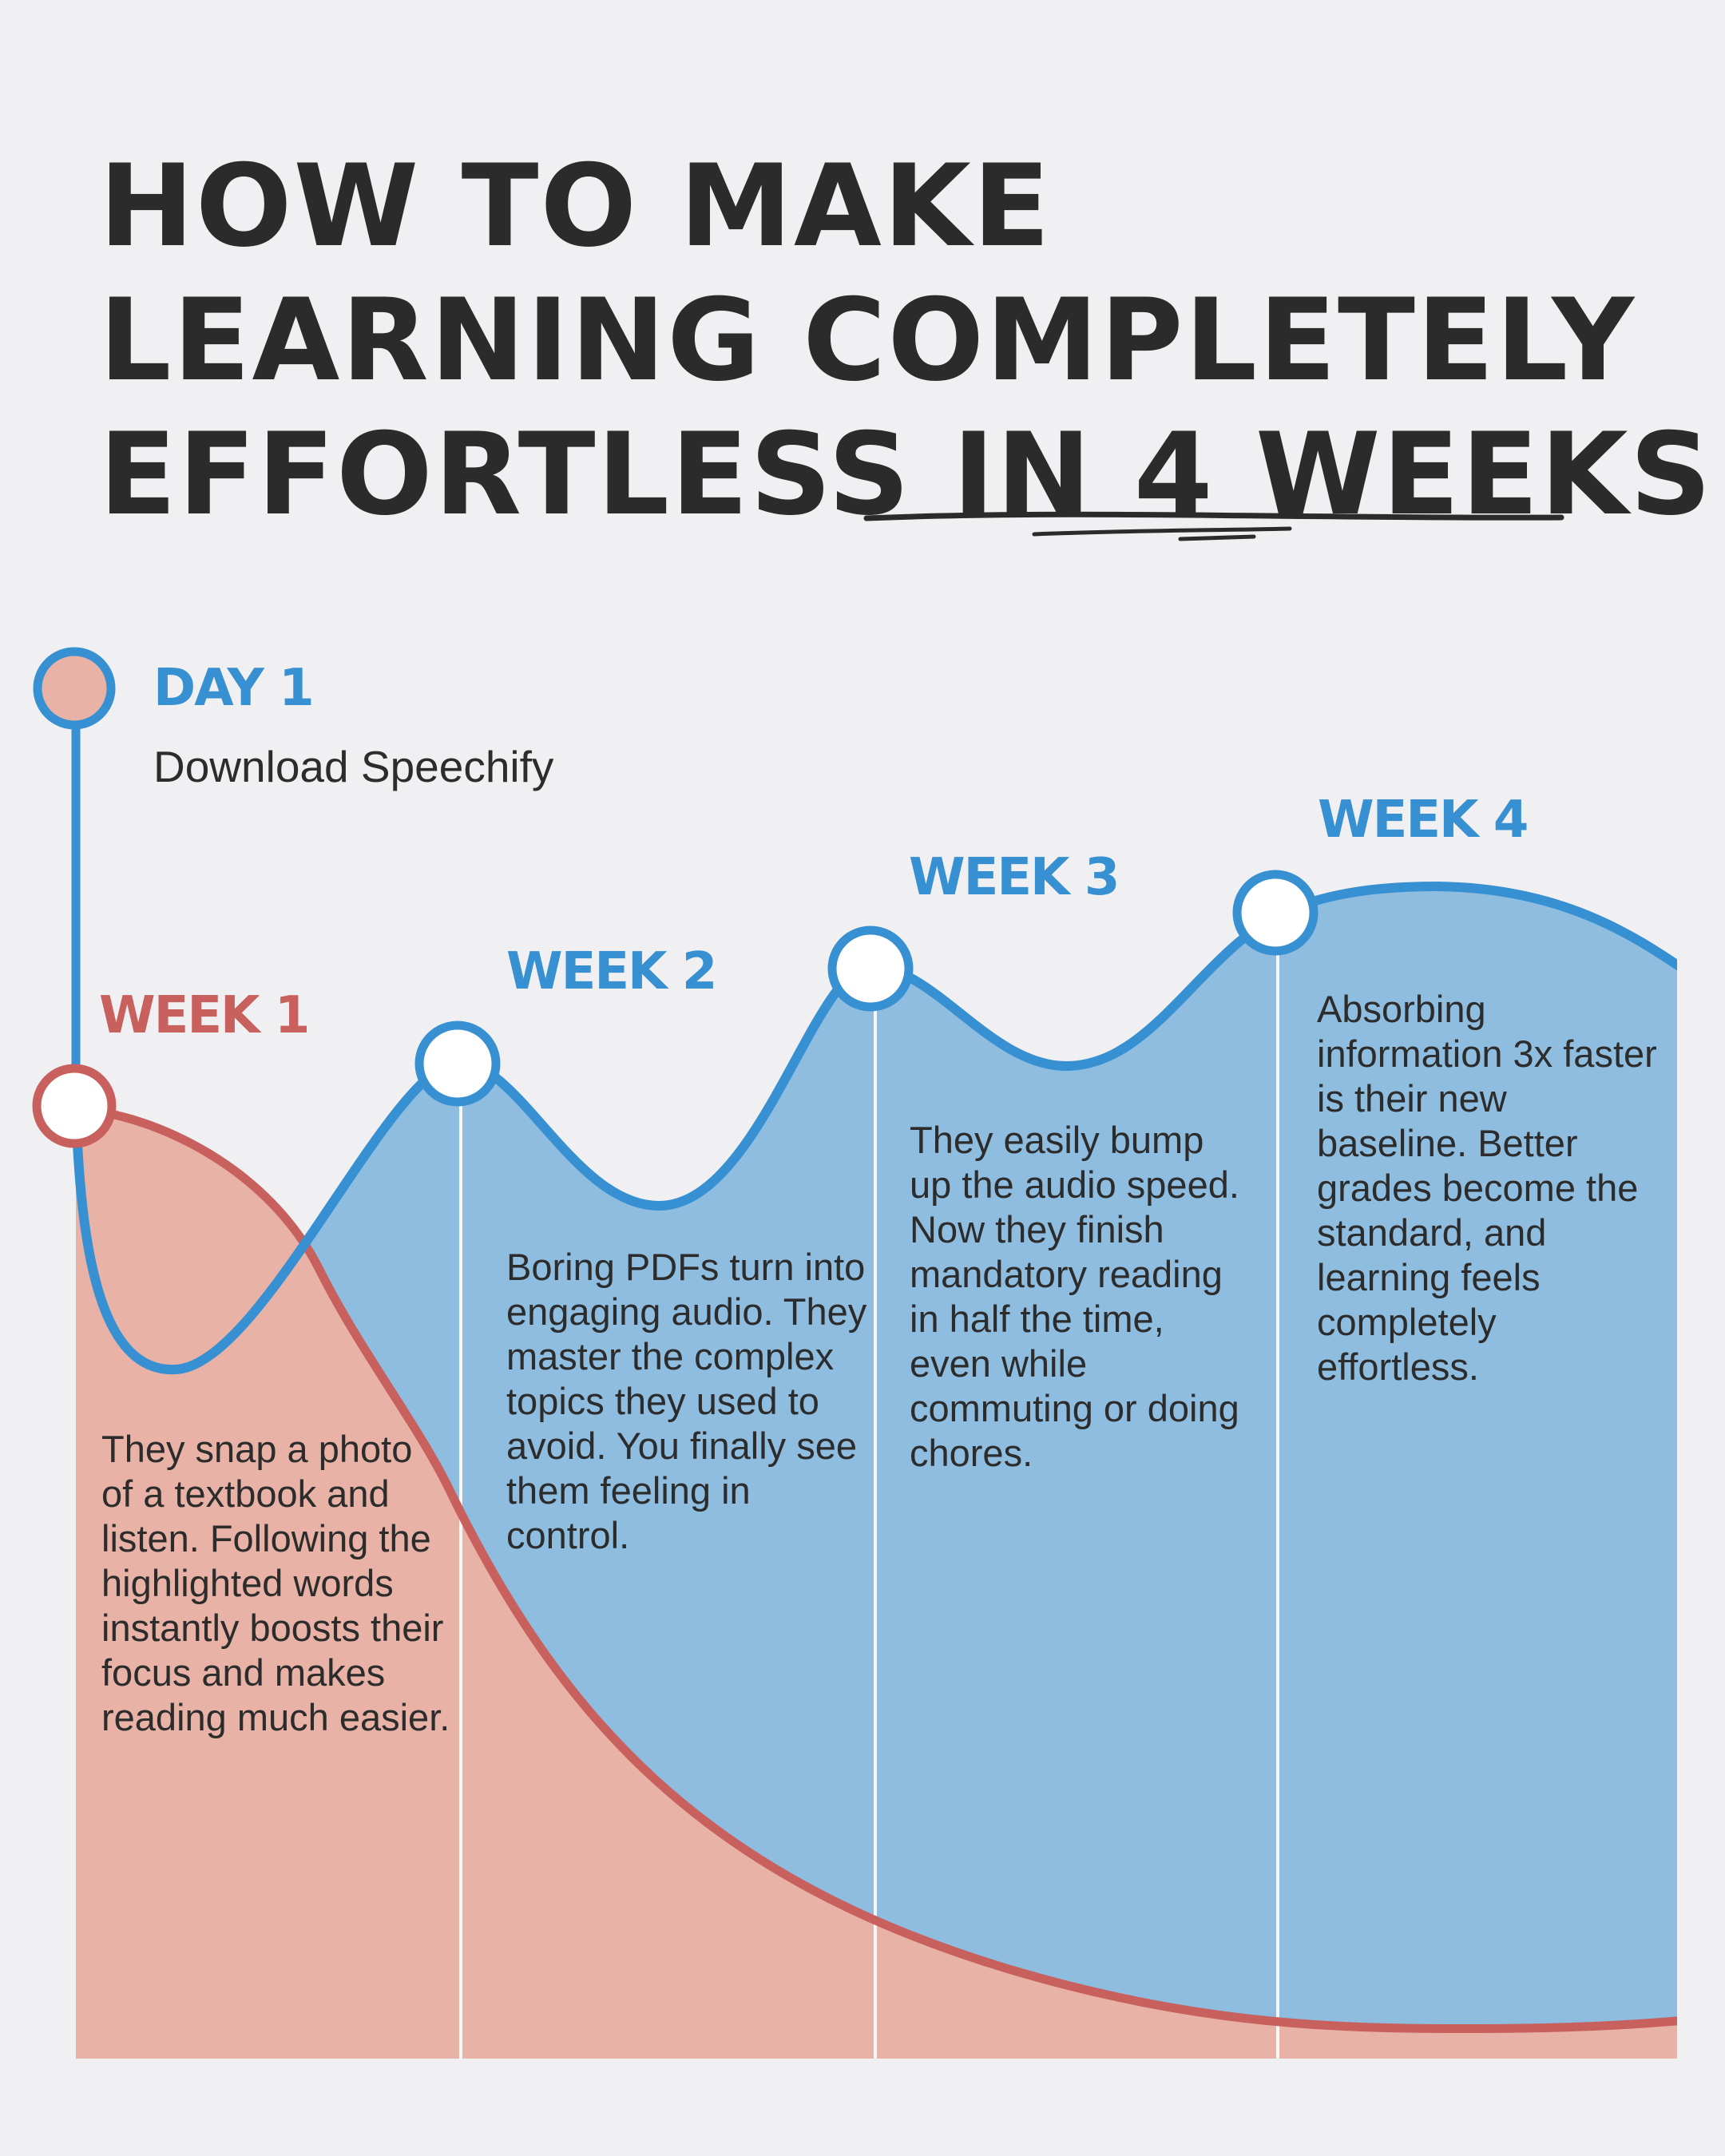 This screenshot has height=2156, width=1725. What do you see at coordinates (576, 206) in the screenshot?
I see `title-line-1: HOW TO MAKE` at bounding box center [576, 206].